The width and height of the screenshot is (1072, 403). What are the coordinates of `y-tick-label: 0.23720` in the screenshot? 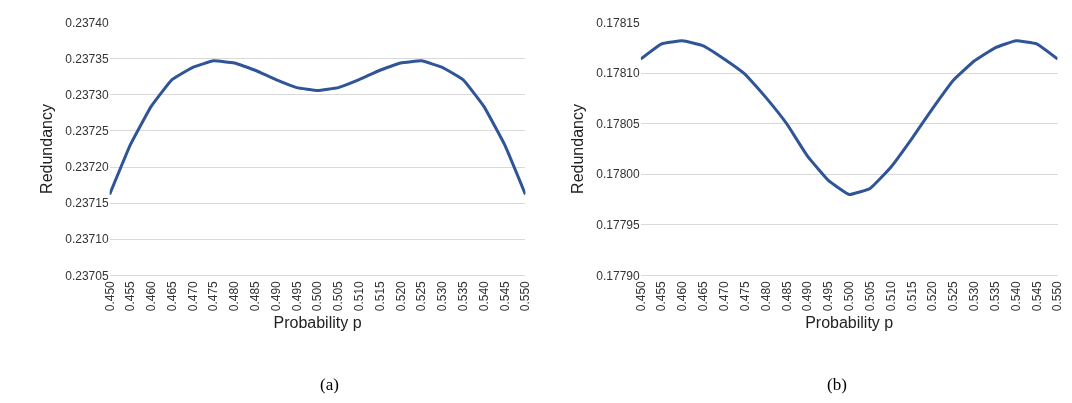 It's located at (87, 167).